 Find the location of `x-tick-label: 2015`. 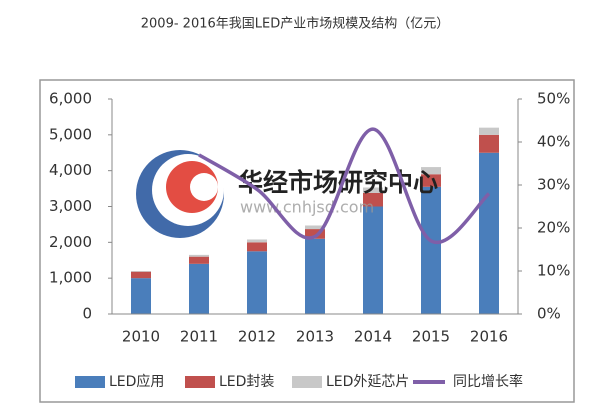

x-tick-label: 2015 is located at coordinates (431, 337).